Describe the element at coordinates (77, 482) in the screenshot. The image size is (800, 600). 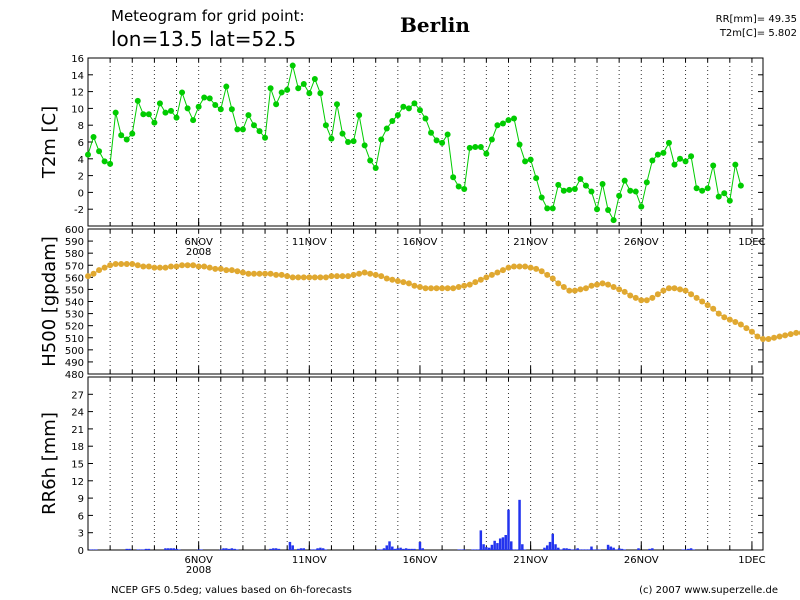
I see `tick-label-y: 12` at that location.